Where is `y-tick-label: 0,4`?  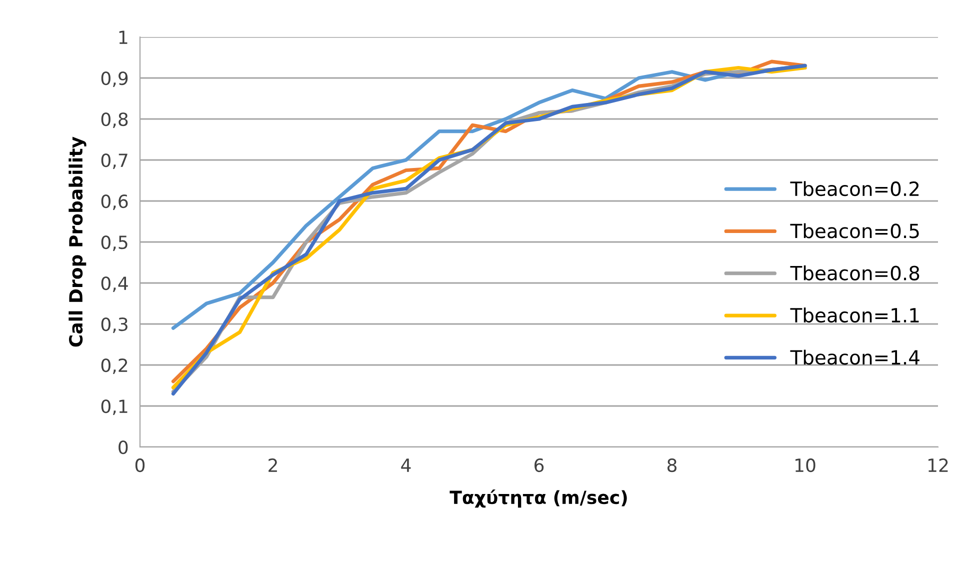
y-tick-label: 0,4 is located at coordinates (114, 284).